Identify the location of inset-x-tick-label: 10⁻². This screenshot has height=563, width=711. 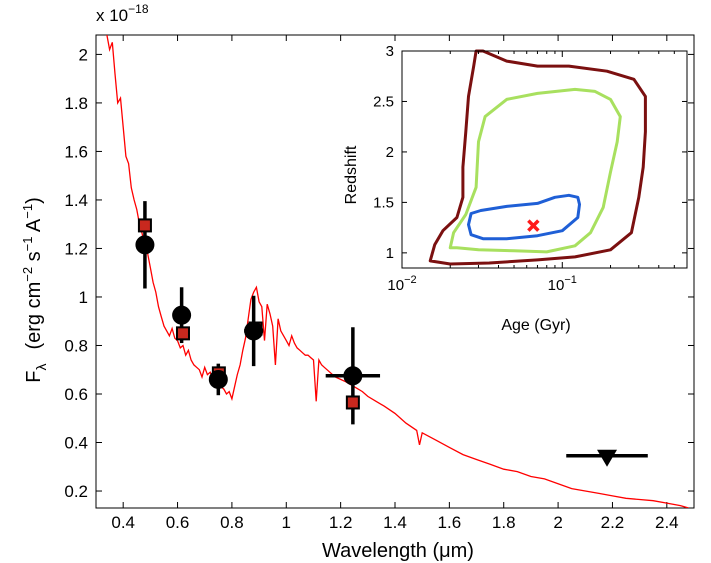
(401, 284).